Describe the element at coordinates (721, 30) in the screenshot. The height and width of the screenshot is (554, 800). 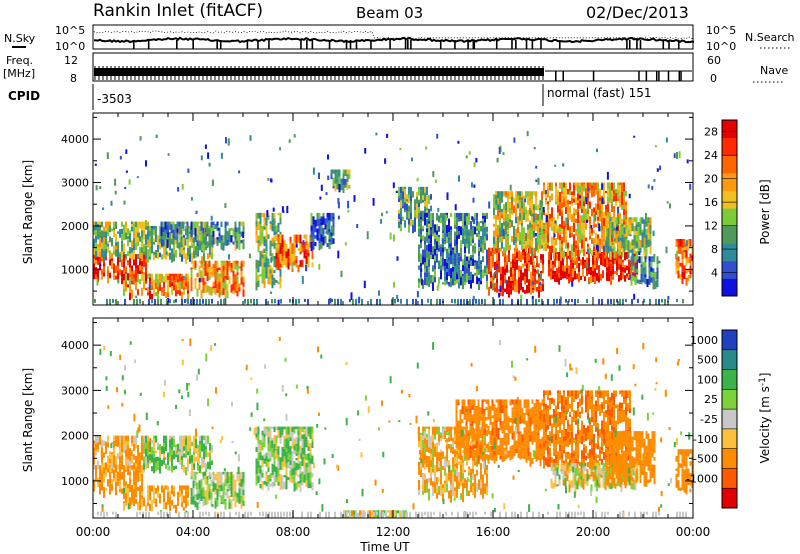
I see `nsearch-tick-top: 10^5` at that location.